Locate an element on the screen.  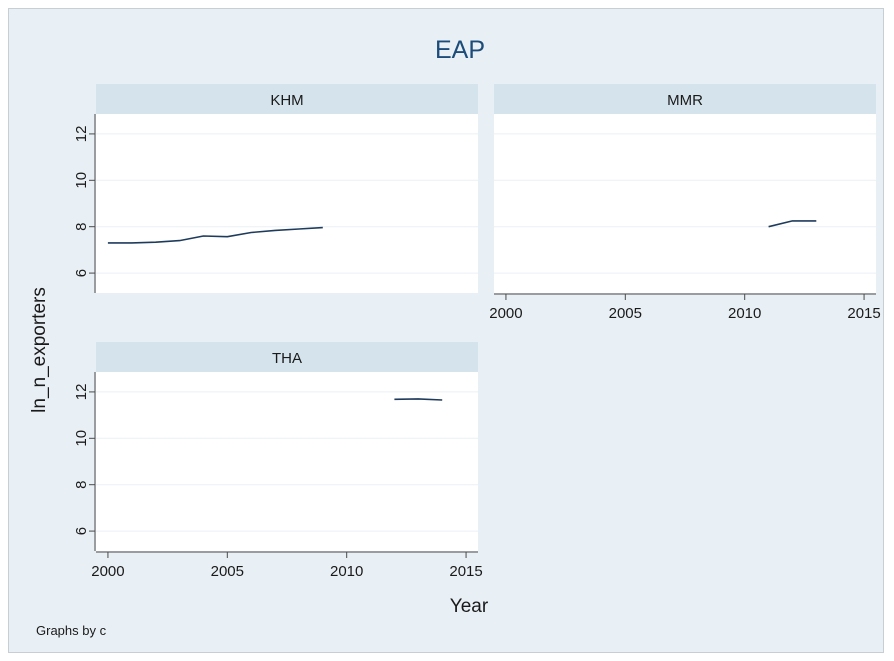
strip-khm is located at coordinates (287, 99).